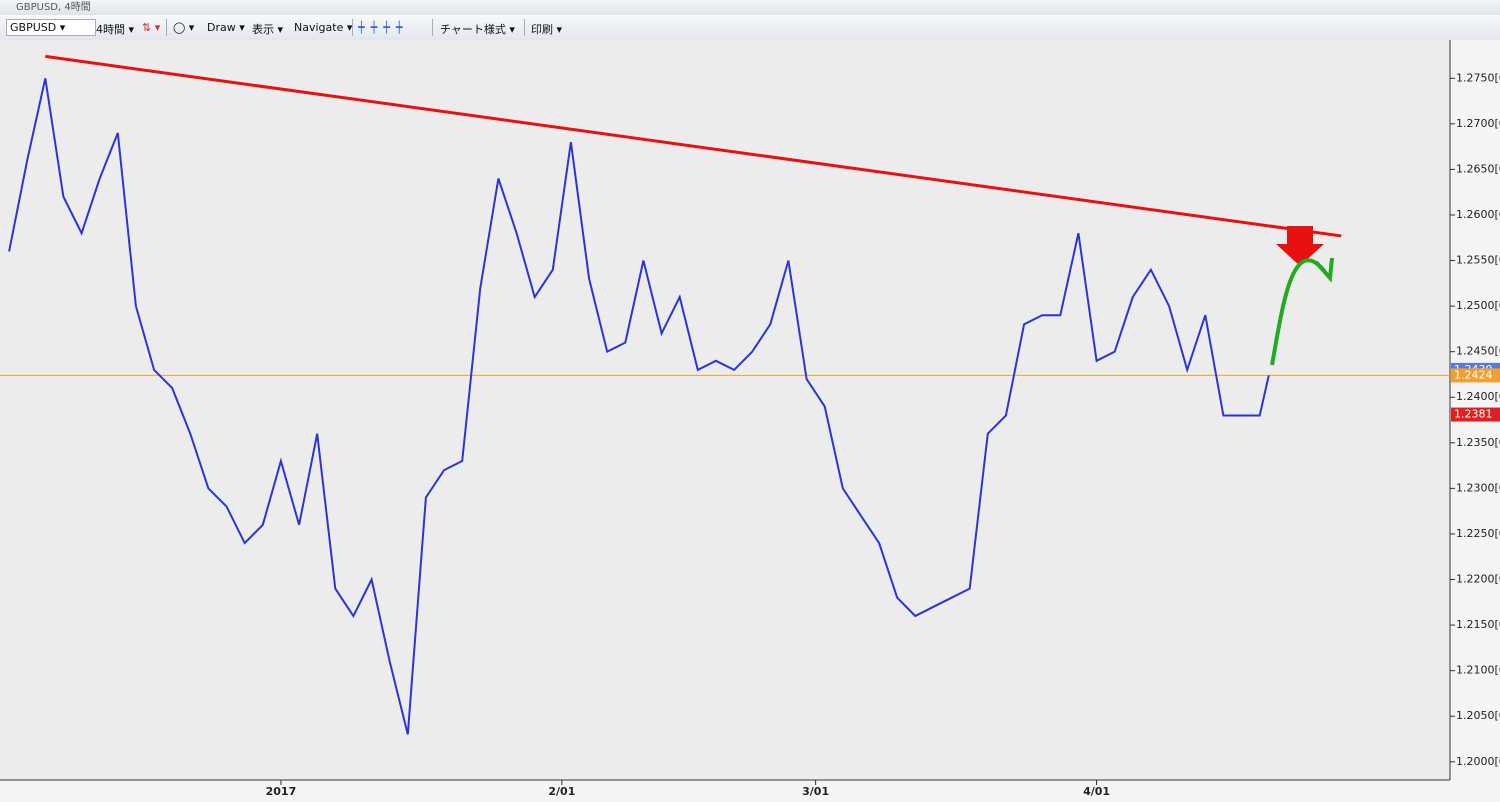 Image resolution: width=1500 pixels, height=802 pixels. What do you see at coordinates (1478, 579) in the screenshot?
I see `y-tick-label: 1.2200[0` at bounding box center [1478, 579].